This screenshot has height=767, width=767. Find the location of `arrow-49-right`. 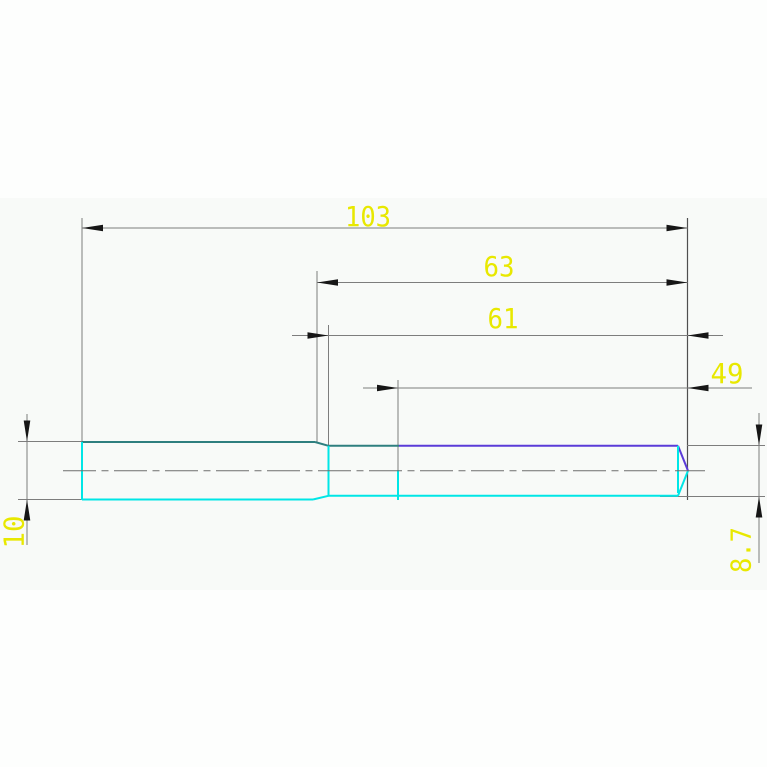

arrow-49-right is located at coordinates (698, 388).